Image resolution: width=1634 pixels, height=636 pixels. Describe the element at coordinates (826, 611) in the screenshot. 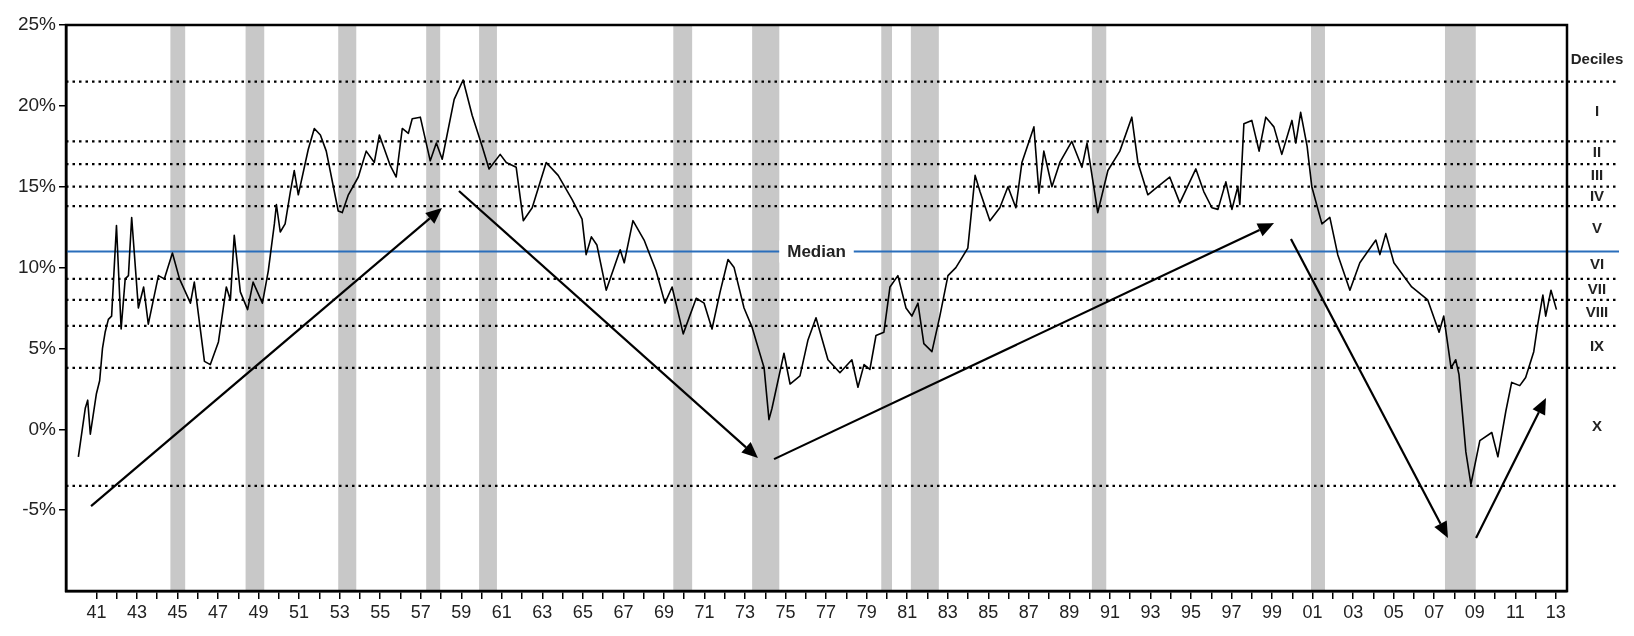

I see `x-tick-label: 77` at that location.